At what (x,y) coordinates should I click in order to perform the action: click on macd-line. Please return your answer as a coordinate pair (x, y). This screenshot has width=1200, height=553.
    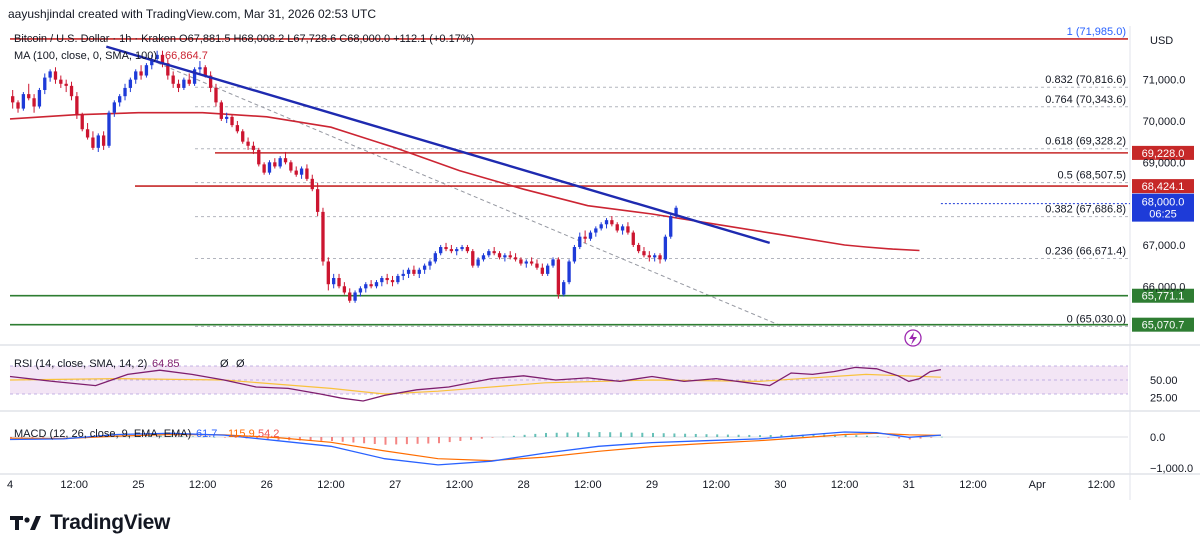
    Looking at the image, I should click on (475, 448).